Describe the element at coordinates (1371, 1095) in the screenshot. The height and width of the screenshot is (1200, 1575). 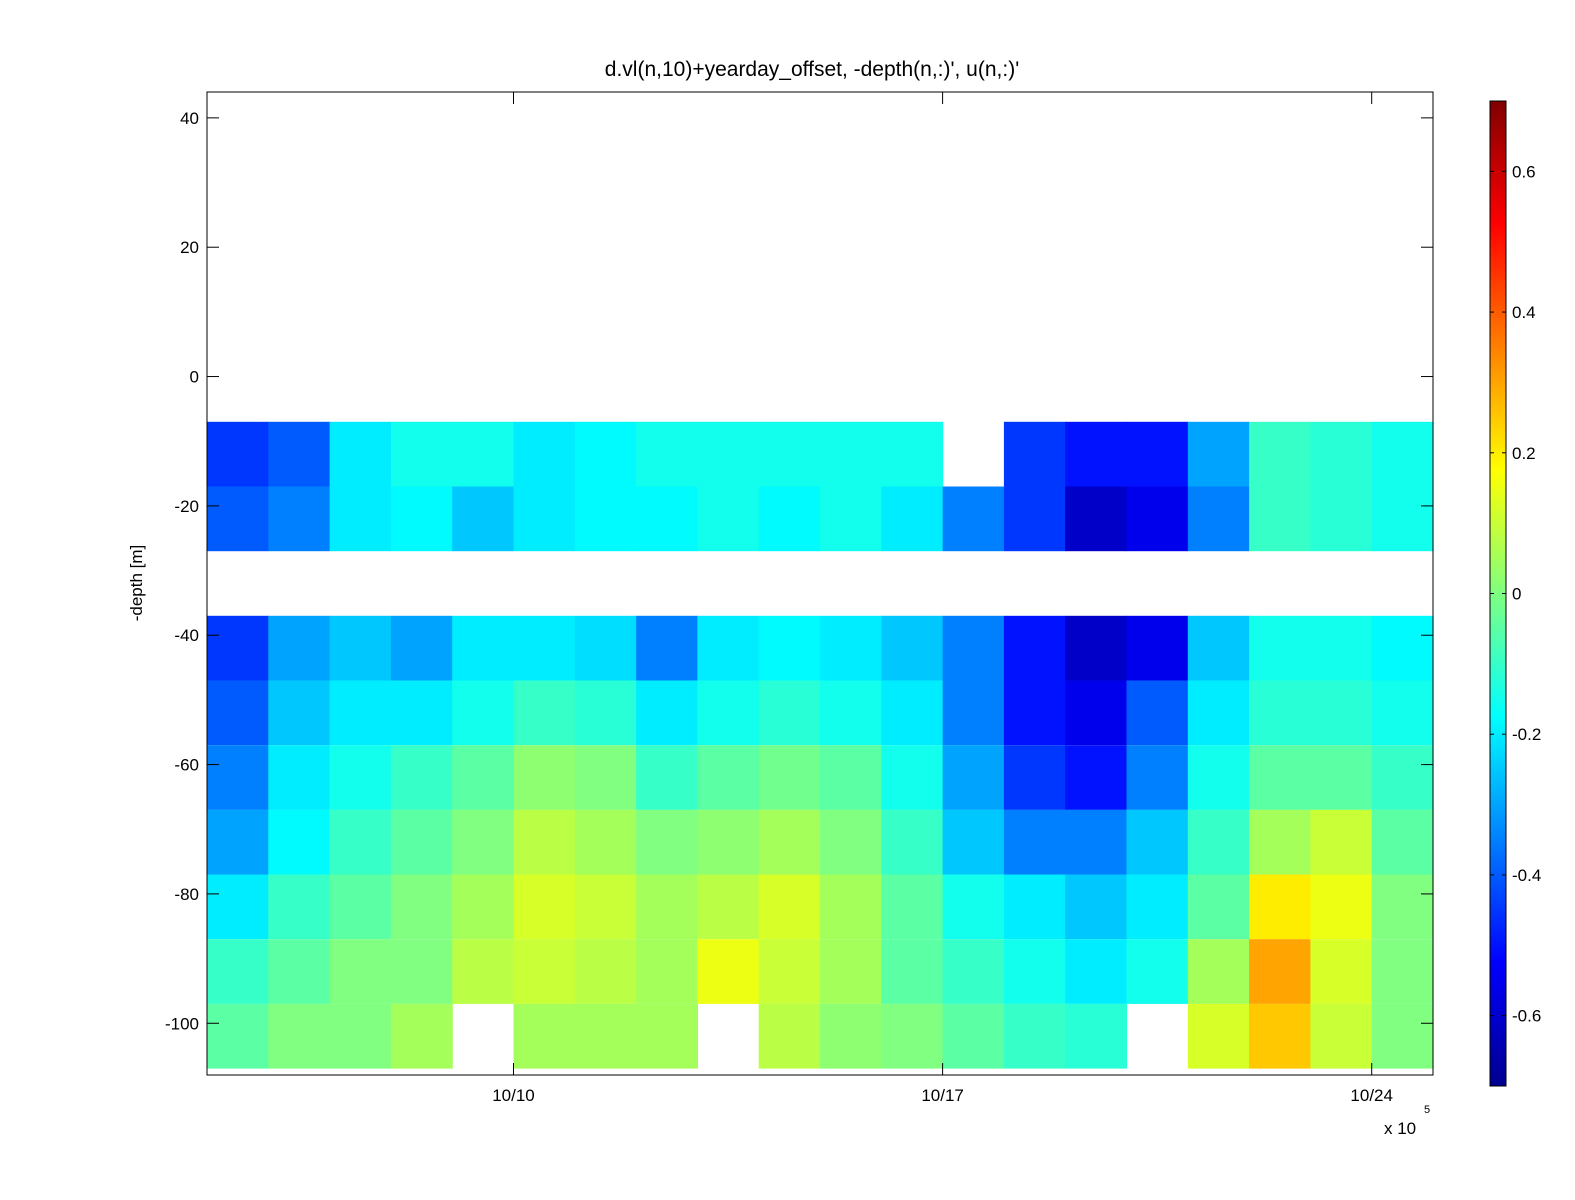
I see `x-tick-label: 10/24` at that location.